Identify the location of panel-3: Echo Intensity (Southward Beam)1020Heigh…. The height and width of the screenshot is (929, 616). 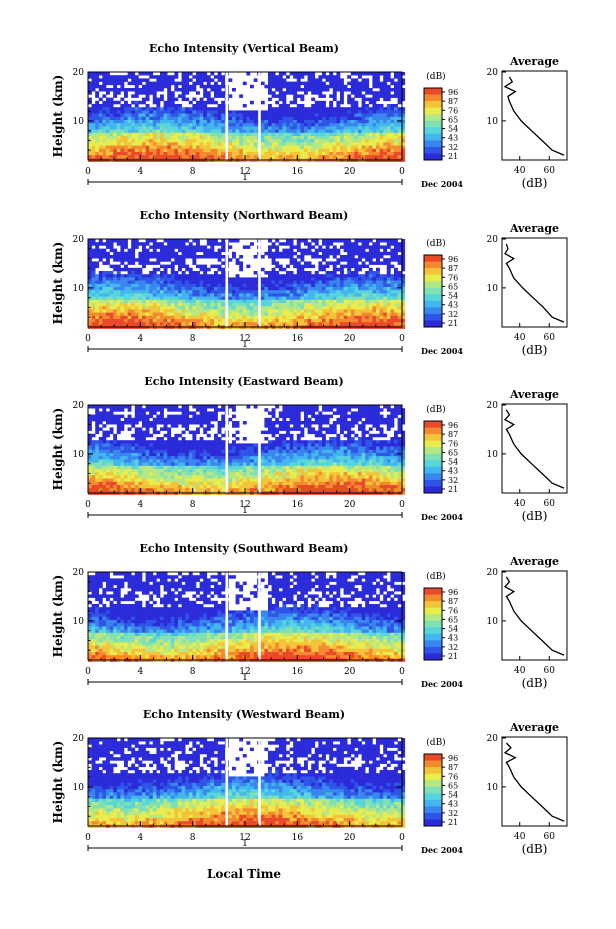
(309, 616).